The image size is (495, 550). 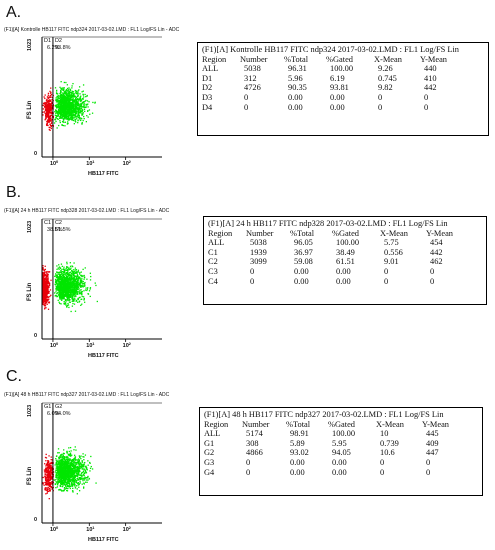 What do you see at coordinates (210, 69) in the screenshot?
I see `table-cell: ALL` at bounding box center [210, 69].